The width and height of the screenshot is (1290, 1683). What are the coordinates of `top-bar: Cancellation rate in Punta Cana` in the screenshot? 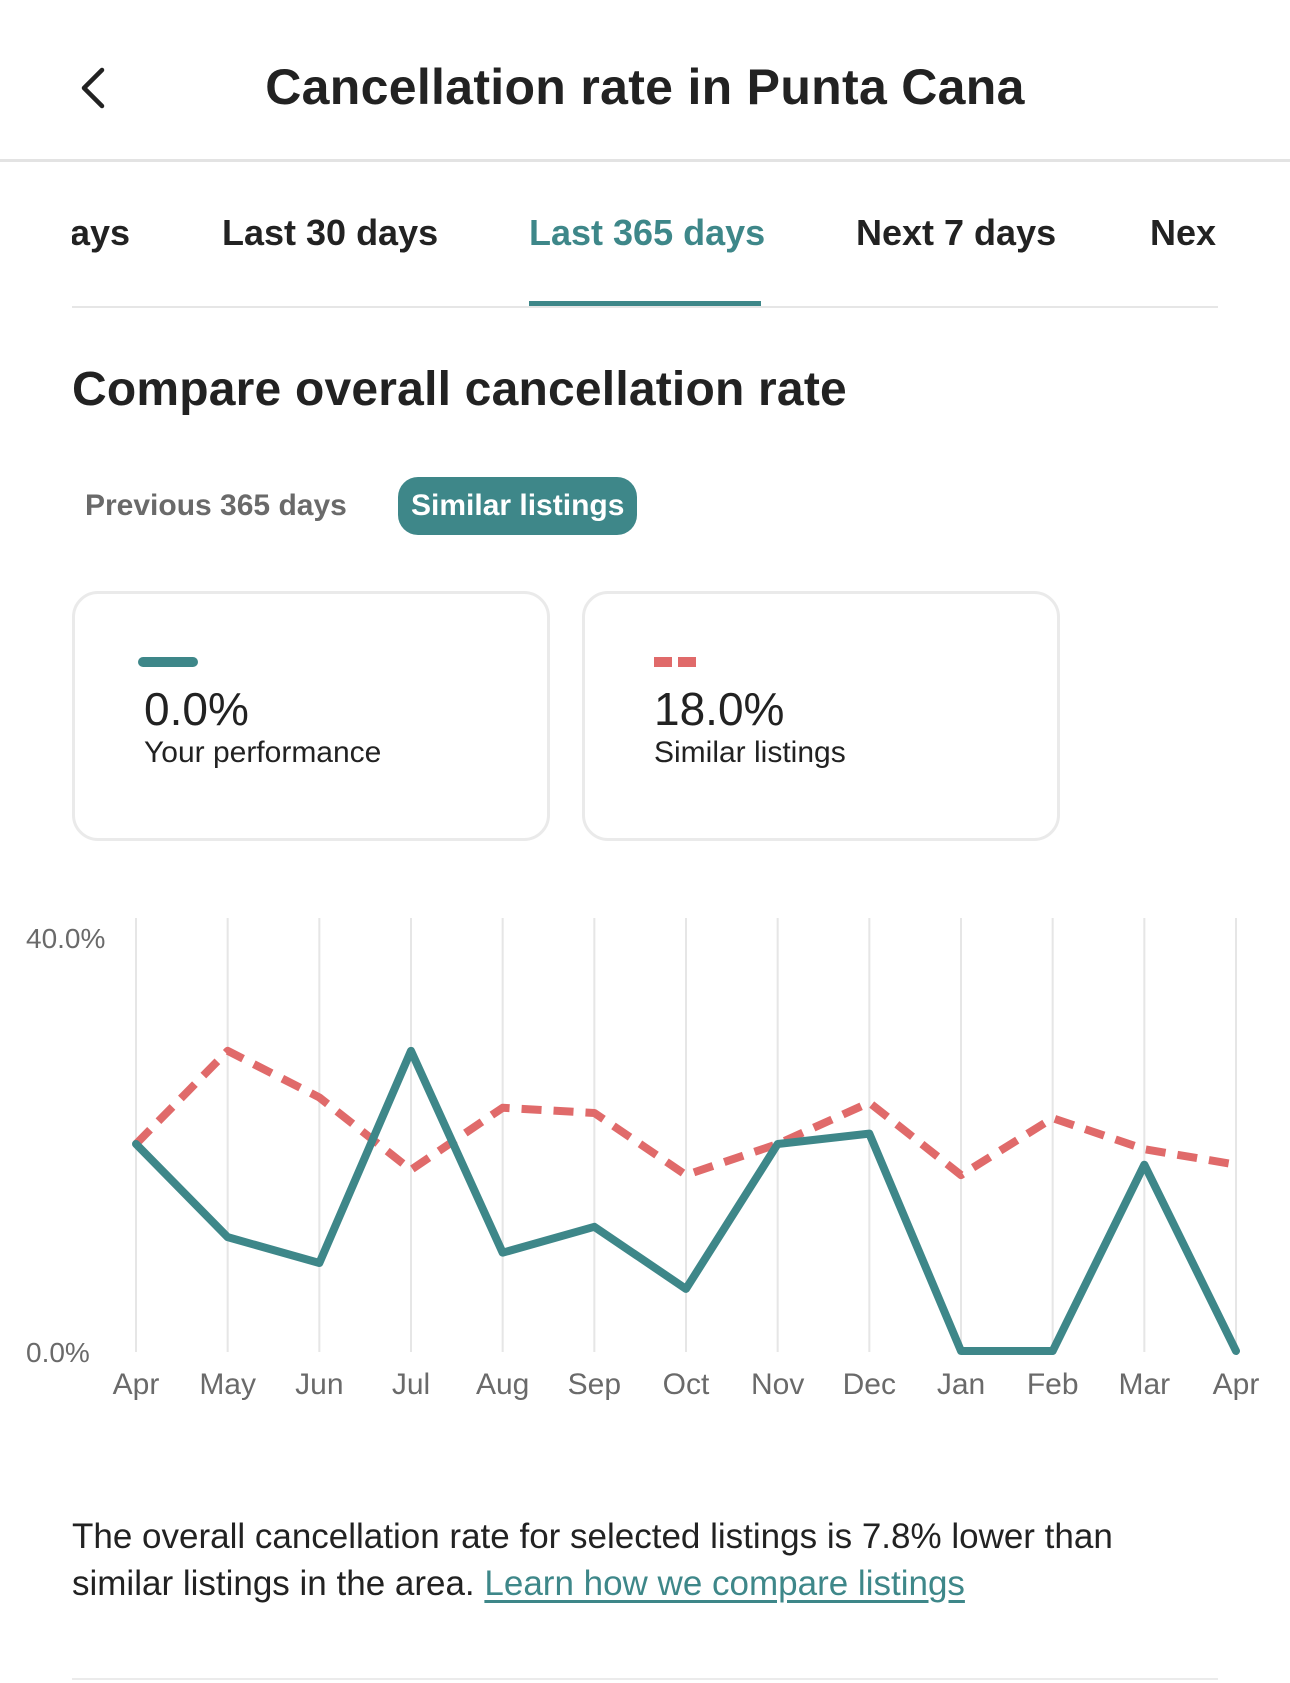 It's located at (645, 81).